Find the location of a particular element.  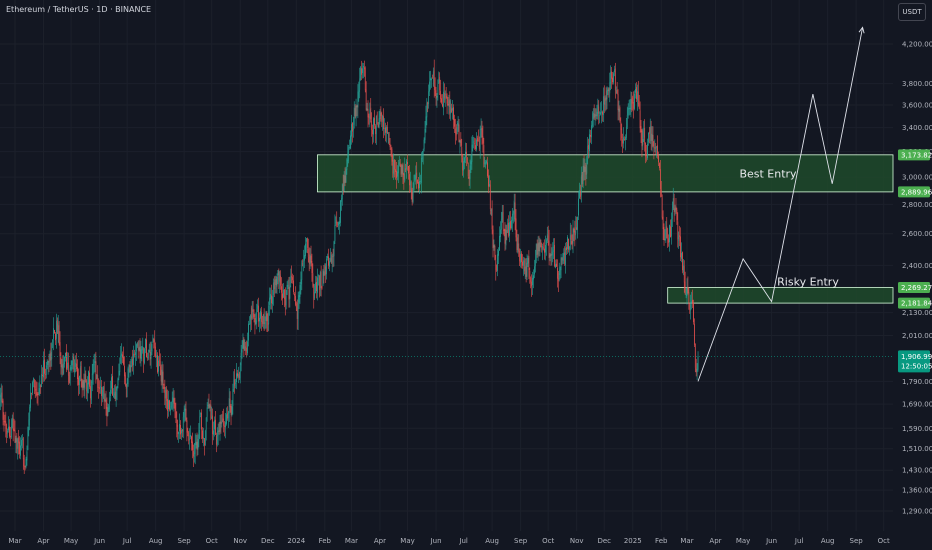

x-tick-label: Apr is located at coordinates (380, 541).